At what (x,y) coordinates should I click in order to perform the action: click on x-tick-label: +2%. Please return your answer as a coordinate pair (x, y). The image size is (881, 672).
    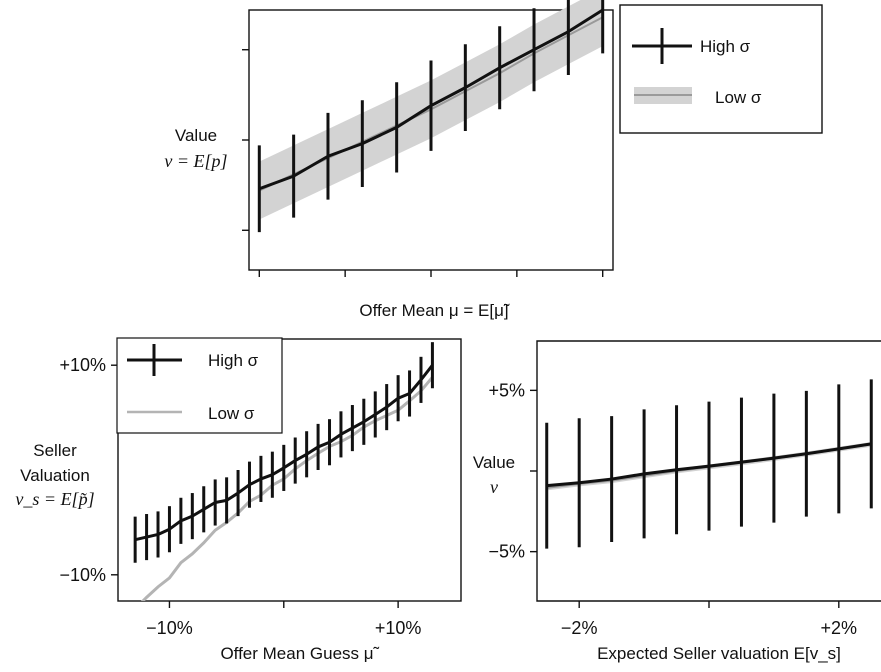
    Looking at the image, I should click on (839, 628).